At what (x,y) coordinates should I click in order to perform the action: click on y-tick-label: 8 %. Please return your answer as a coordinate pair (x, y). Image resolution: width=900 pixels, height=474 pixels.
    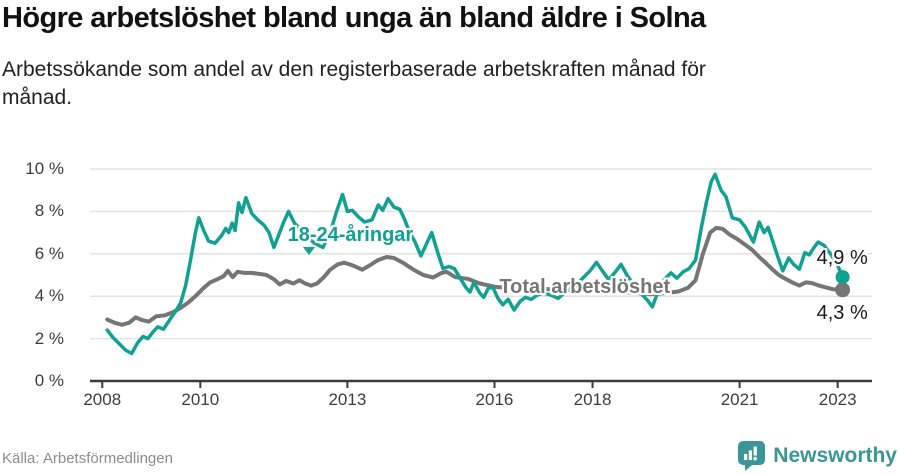
    Looking at the image, I should click on (49, 211).